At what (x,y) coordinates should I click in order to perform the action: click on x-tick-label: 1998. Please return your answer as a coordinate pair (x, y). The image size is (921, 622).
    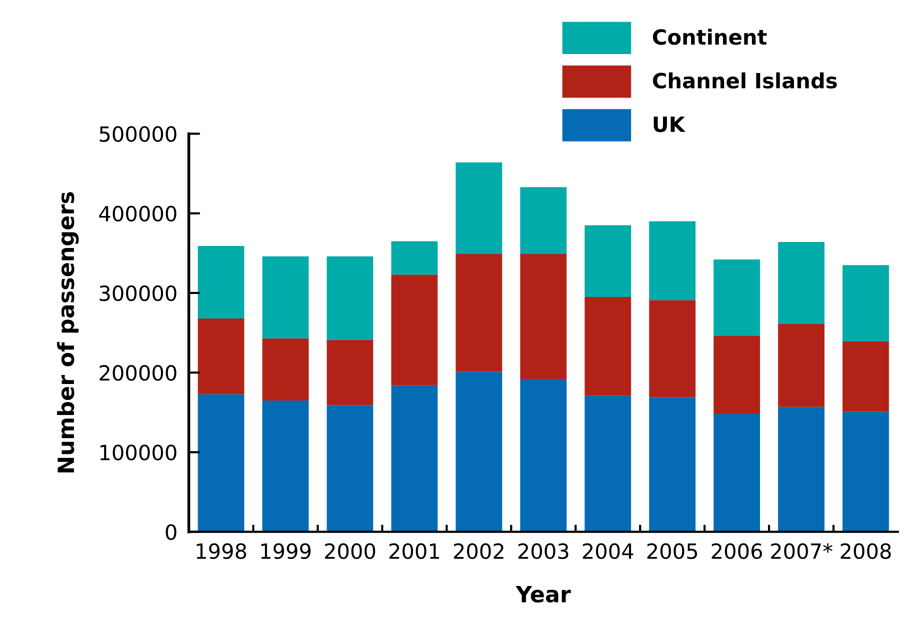
    Looking at the image, I should click on (221, 551).